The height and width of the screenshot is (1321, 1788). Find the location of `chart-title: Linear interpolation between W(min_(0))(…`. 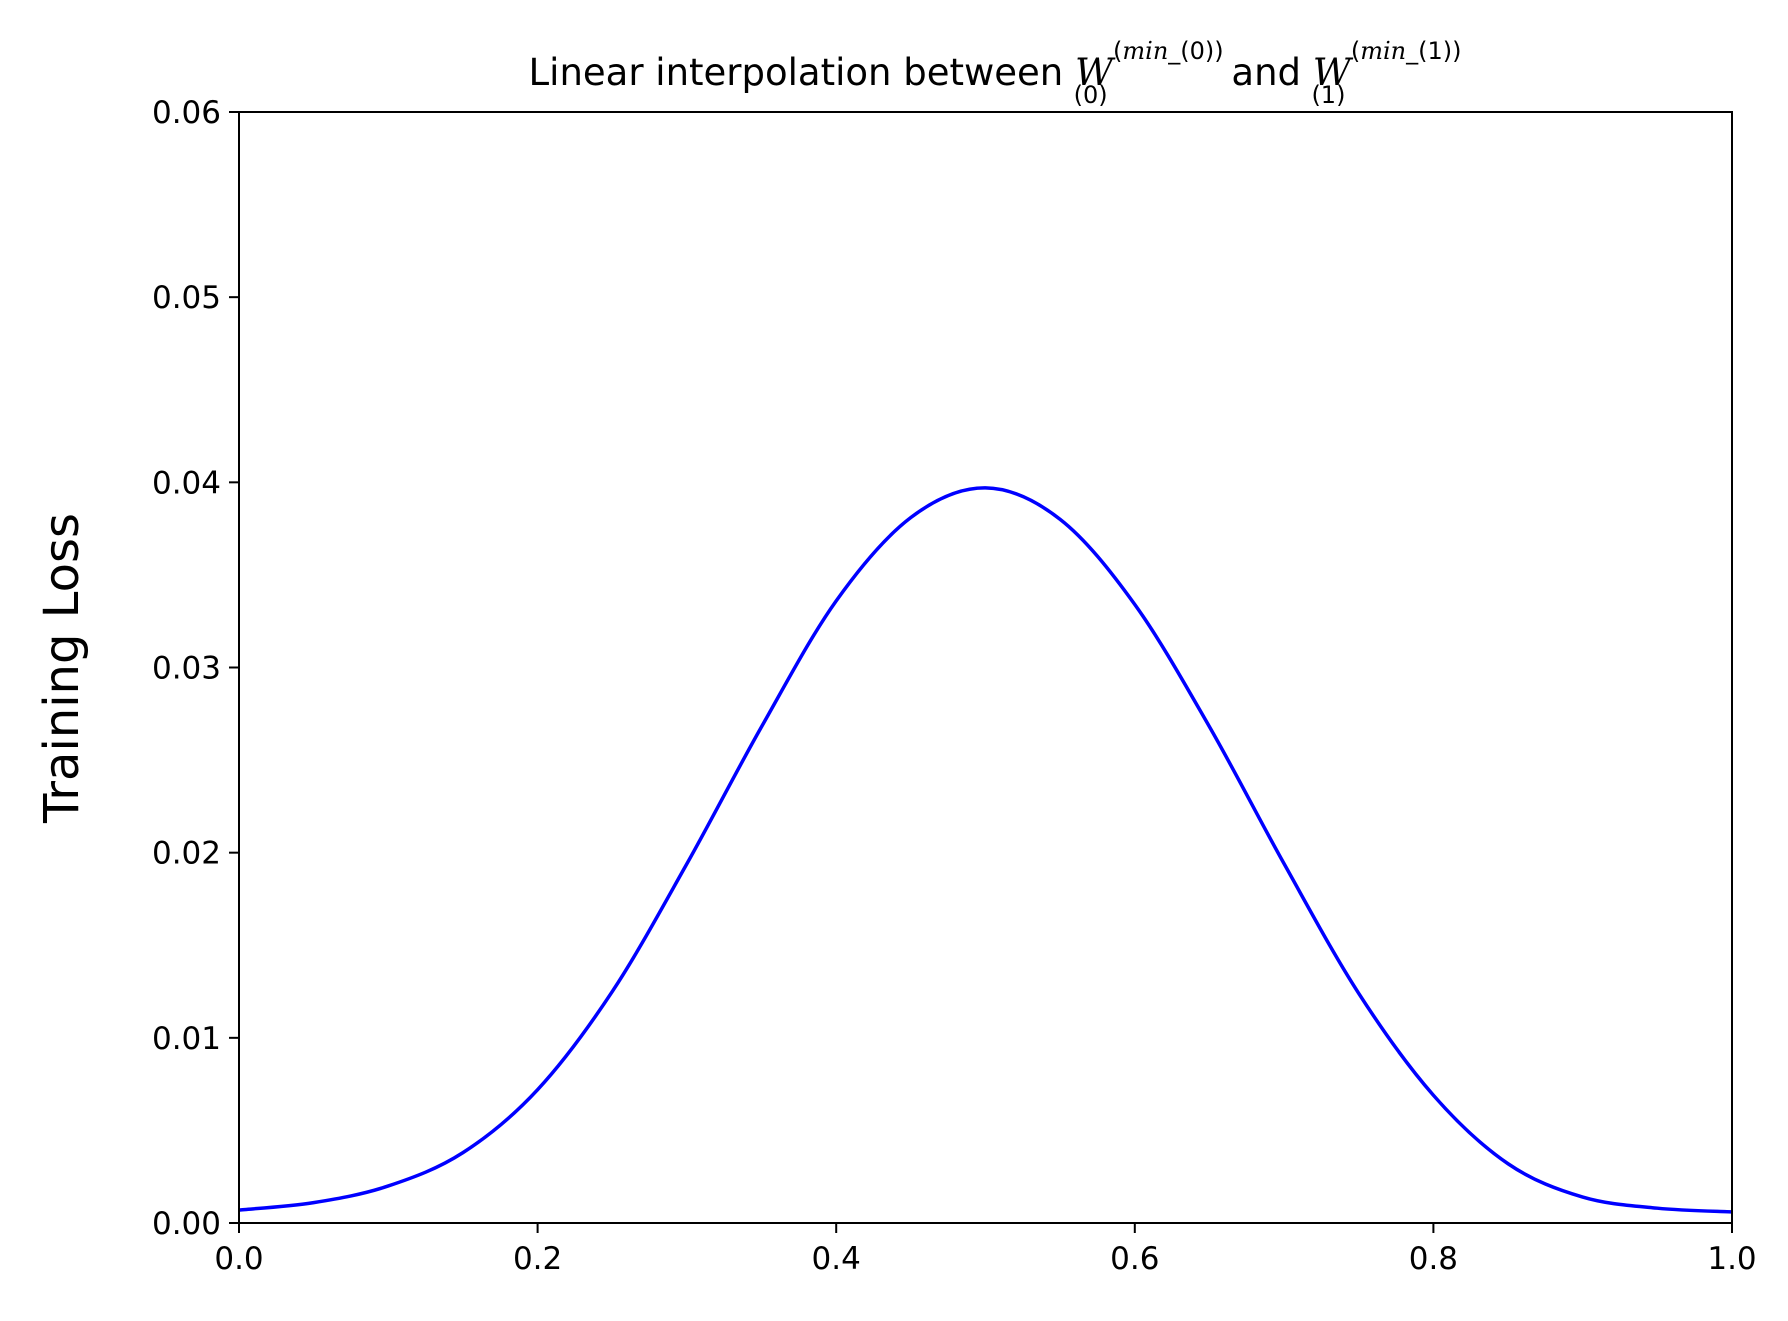

chart-title: Linear interpolation between W(min_(0))(… is located at coordinates (995, 73).